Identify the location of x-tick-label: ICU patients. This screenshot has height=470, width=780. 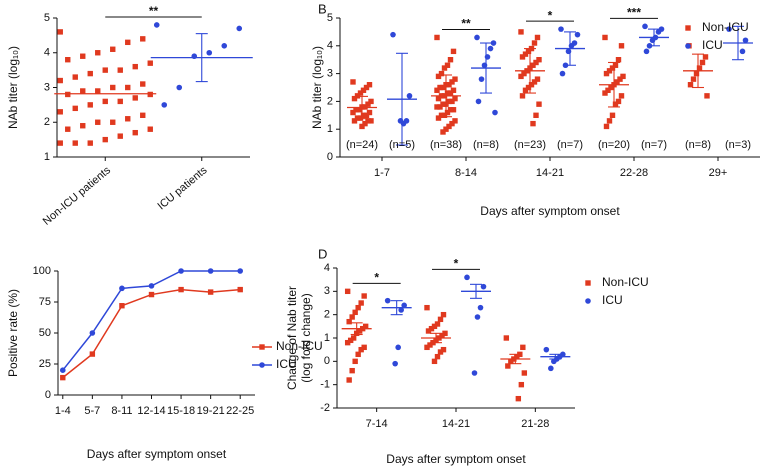
(182, 188).